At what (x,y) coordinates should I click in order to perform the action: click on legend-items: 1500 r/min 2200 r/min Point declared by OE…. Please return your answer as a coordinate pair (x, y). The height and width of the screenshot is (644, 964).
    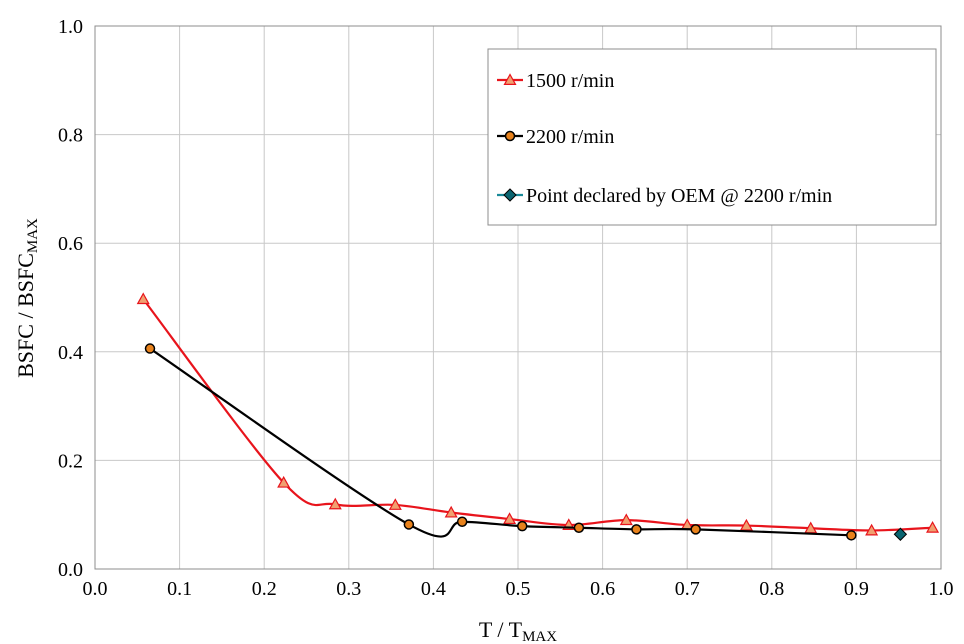
    Looking at the image, I should click on (664, 138).